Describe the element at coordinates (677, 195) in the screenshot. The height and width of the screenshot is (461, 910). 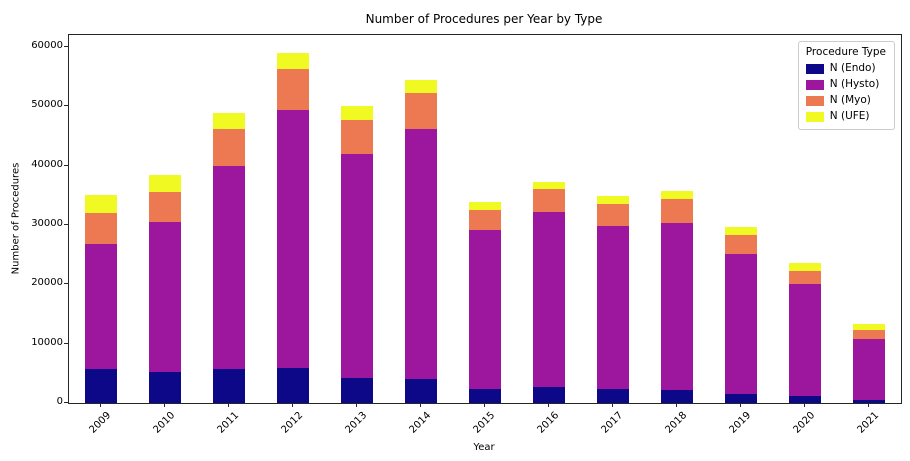
I see `bar-segment-n-ufe-2018` at that location.